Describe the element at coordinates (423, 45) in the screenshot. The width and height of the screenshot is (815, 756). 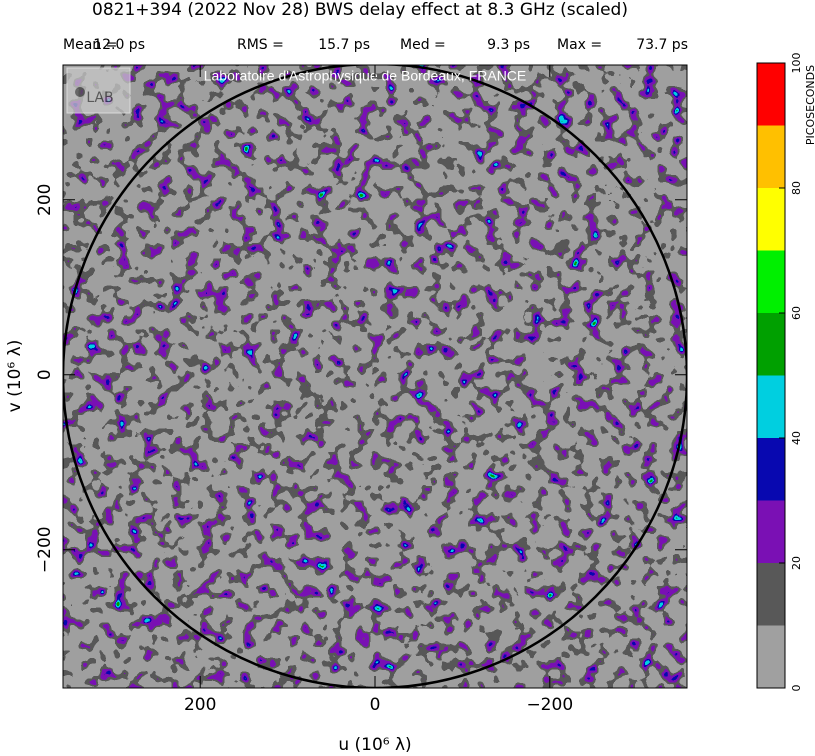
I see `stat-name: Med =` at that location.